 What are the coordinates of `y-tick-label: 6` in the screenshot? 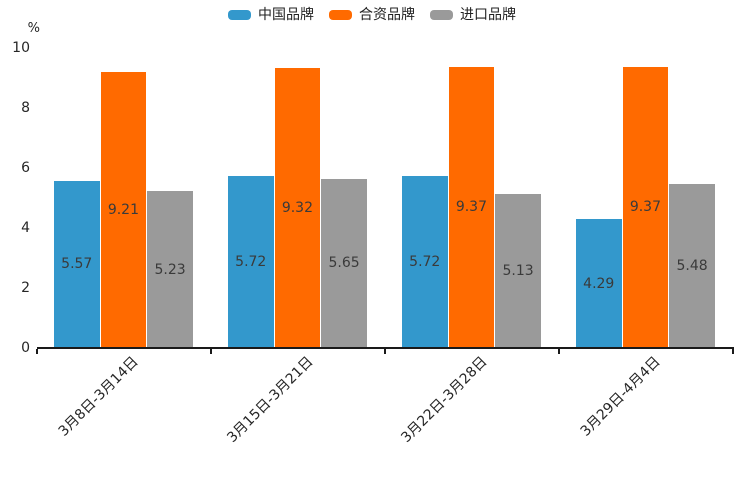 It's located at (25, 168).